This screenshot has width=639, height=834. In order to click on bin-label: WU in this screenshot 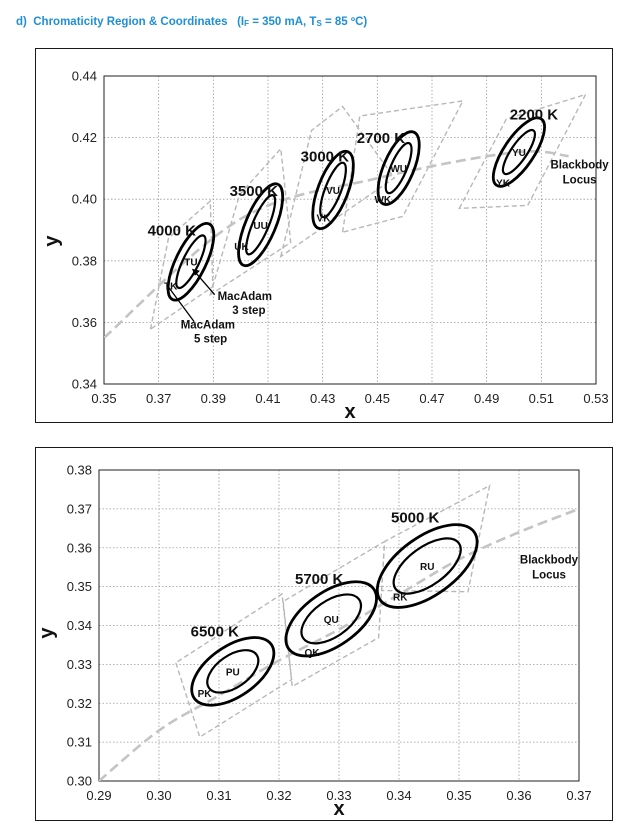, I will do `click(398, 169)`.